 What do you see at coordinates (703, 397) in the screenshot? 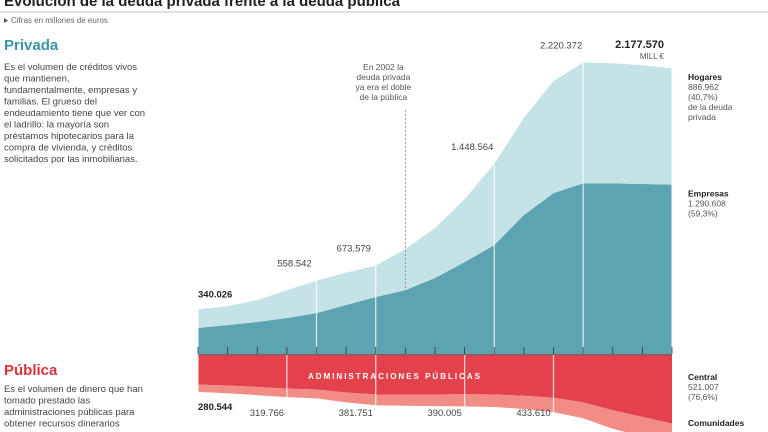
I see `series-share: (76,6%)` at bounding box center [703, 397].